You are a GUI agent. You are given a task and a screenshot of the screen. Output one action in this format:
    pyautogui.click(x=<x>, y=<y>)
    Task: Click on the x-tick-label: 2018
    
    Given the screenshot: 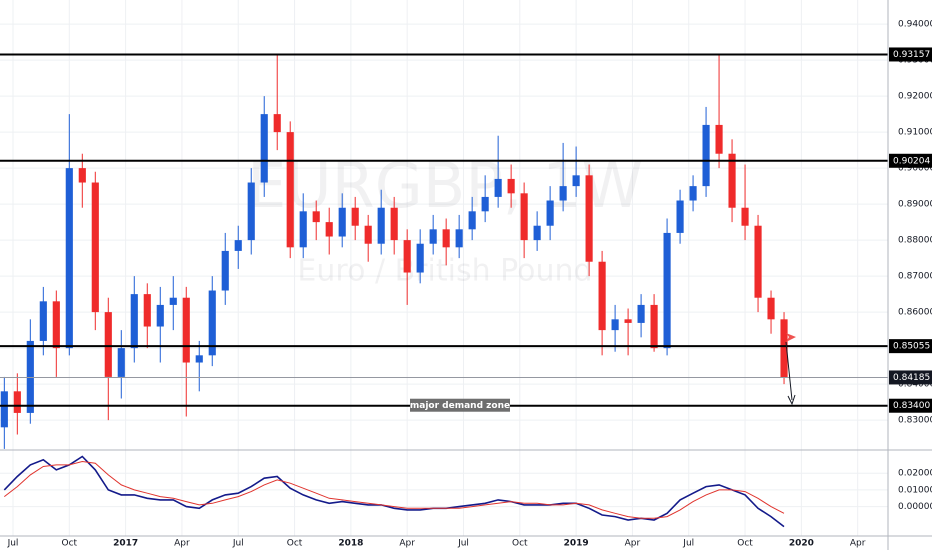 What is the action you would take?
    pyautogui.click(x=350, y=544)
    